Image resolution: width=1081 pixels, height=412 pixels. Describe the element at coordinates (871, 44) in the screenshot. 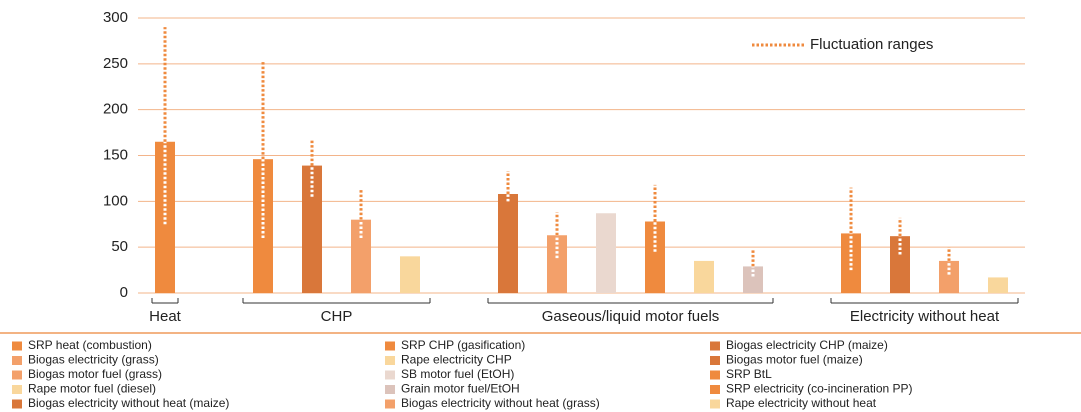

I see `range-legend-label: Fluctuation ranges` at that location.